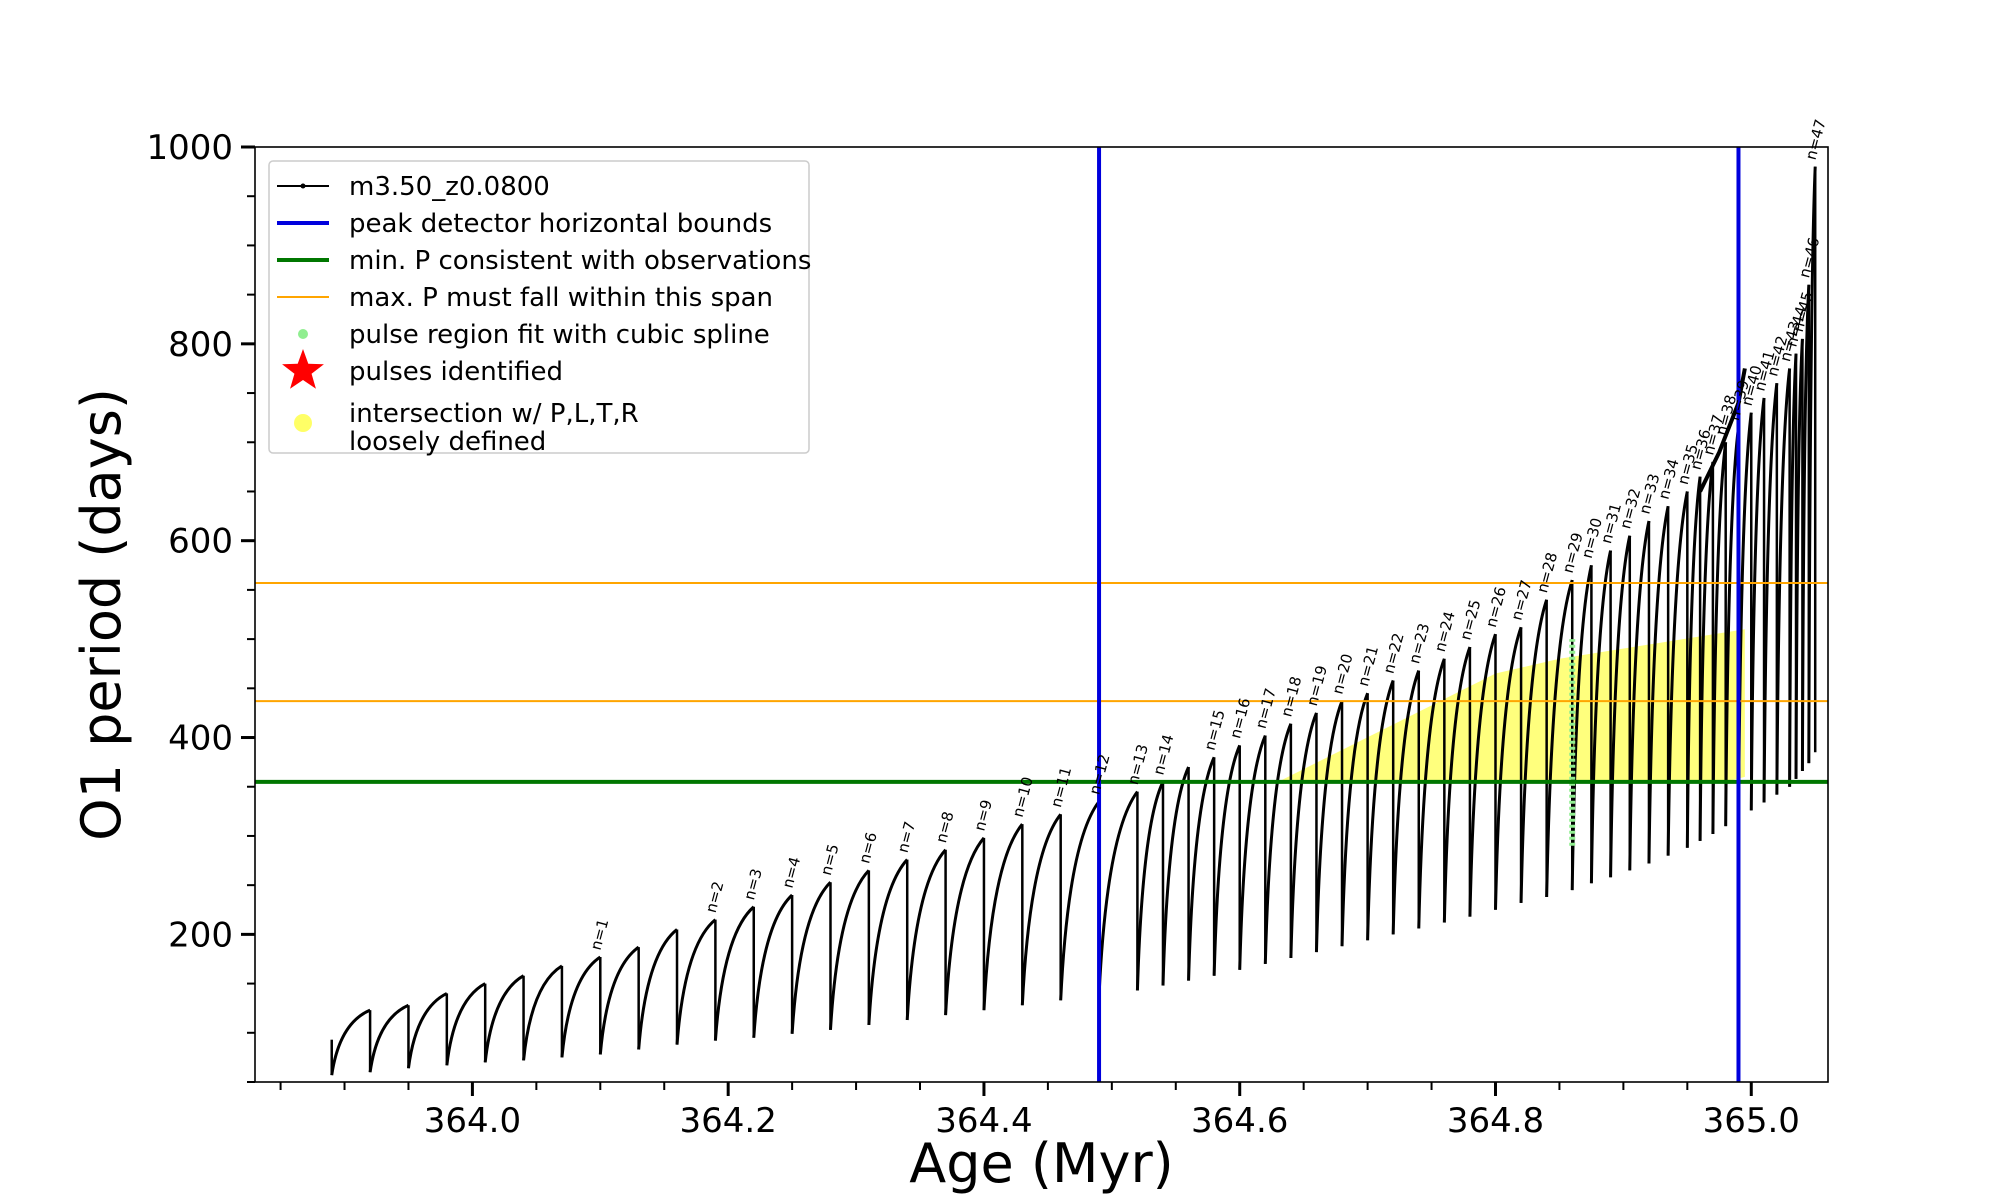 Image resolution: width=2000 pixels, height=1200 pixels. Describe the element at coordinates (1368, 666) in the screenshot. I see `pulse-label: n=21` at that location.